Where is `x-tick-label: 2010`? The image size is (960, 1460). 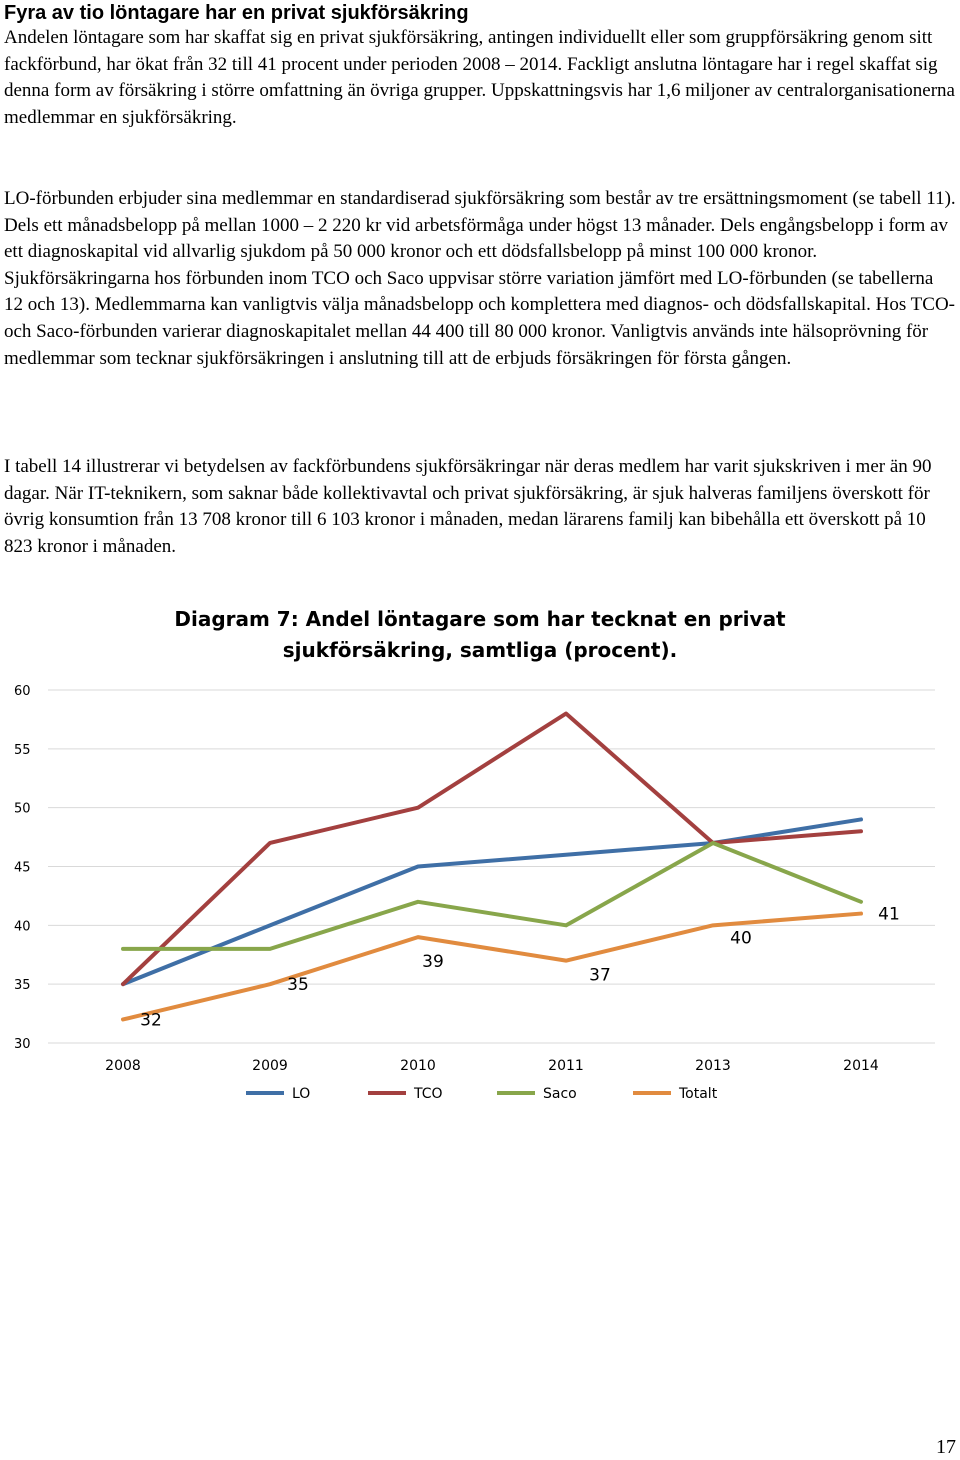 x-tick-label: 2010 is located at coordinates (418, 1066).